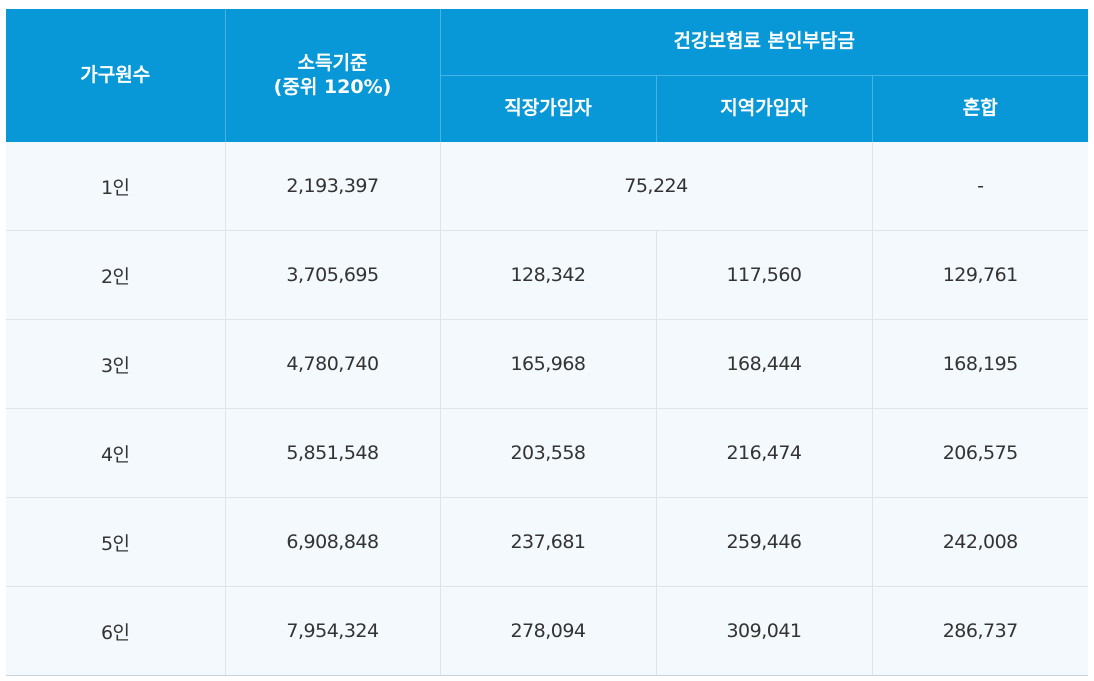  I want to click on cell-income: 6,908,848, so click(333, 542).